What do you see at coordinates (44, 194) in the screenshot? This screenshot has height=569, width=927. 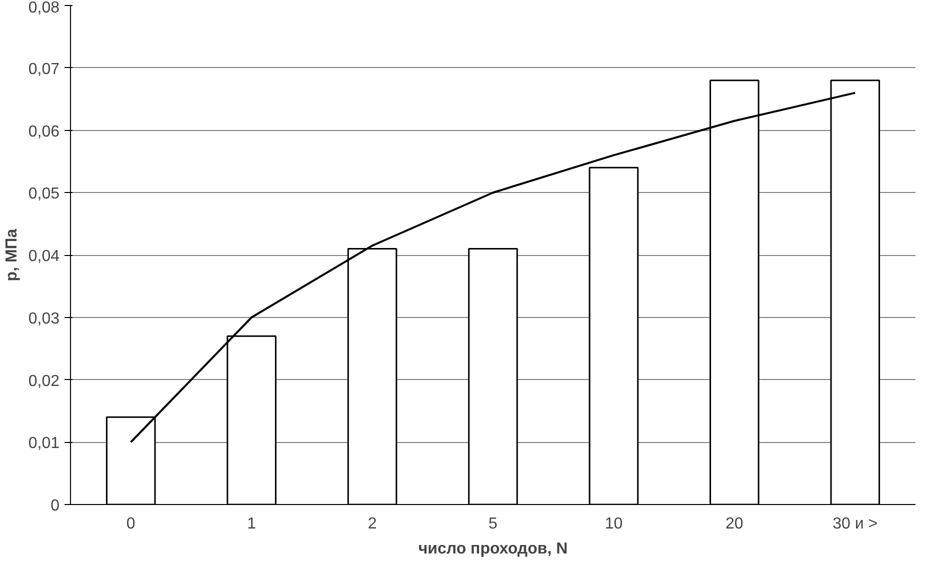 I see `y-tick-label: 0,05` at bounding box center [44, 194].